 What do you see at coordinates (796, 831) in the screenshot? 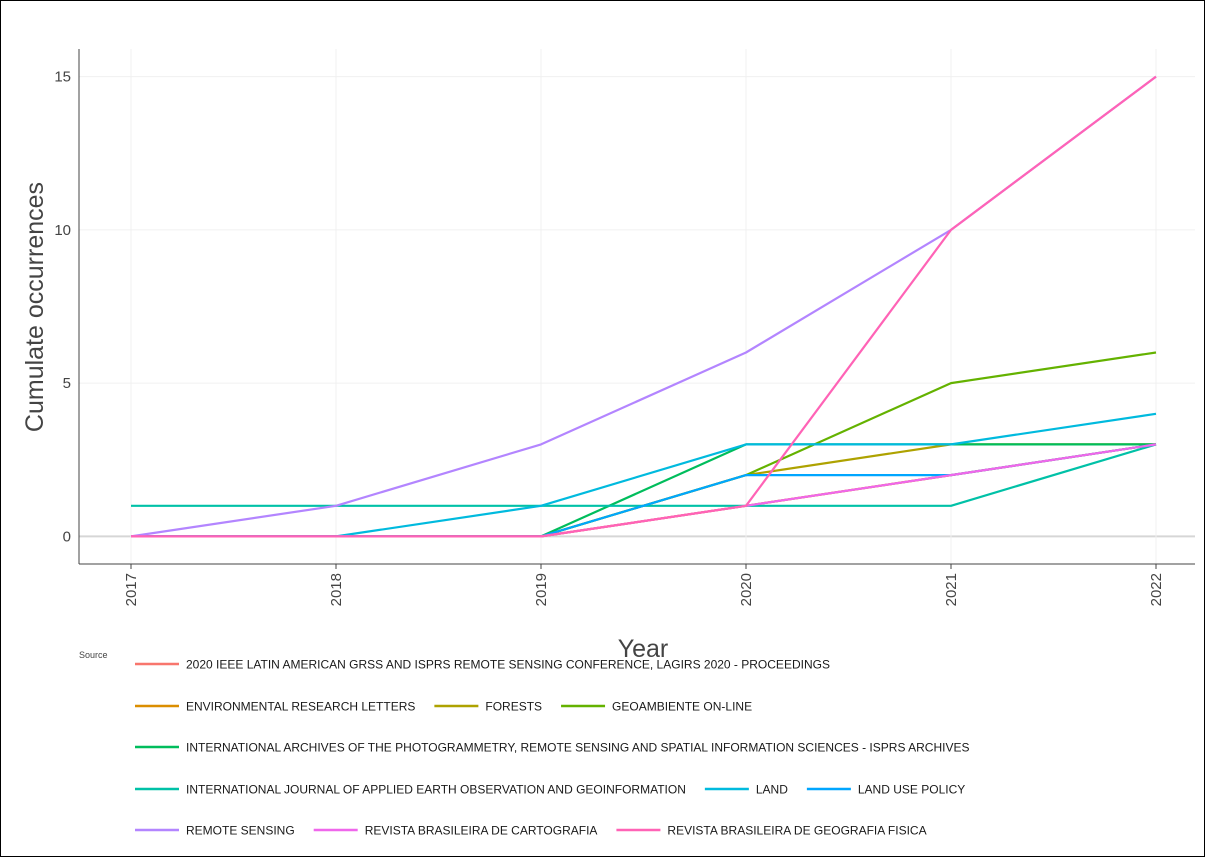
I see `legend-label-11: REVISTA BRASILEIRA DE GEOGRAFIA FISICA` at bounding box center [796, 831].